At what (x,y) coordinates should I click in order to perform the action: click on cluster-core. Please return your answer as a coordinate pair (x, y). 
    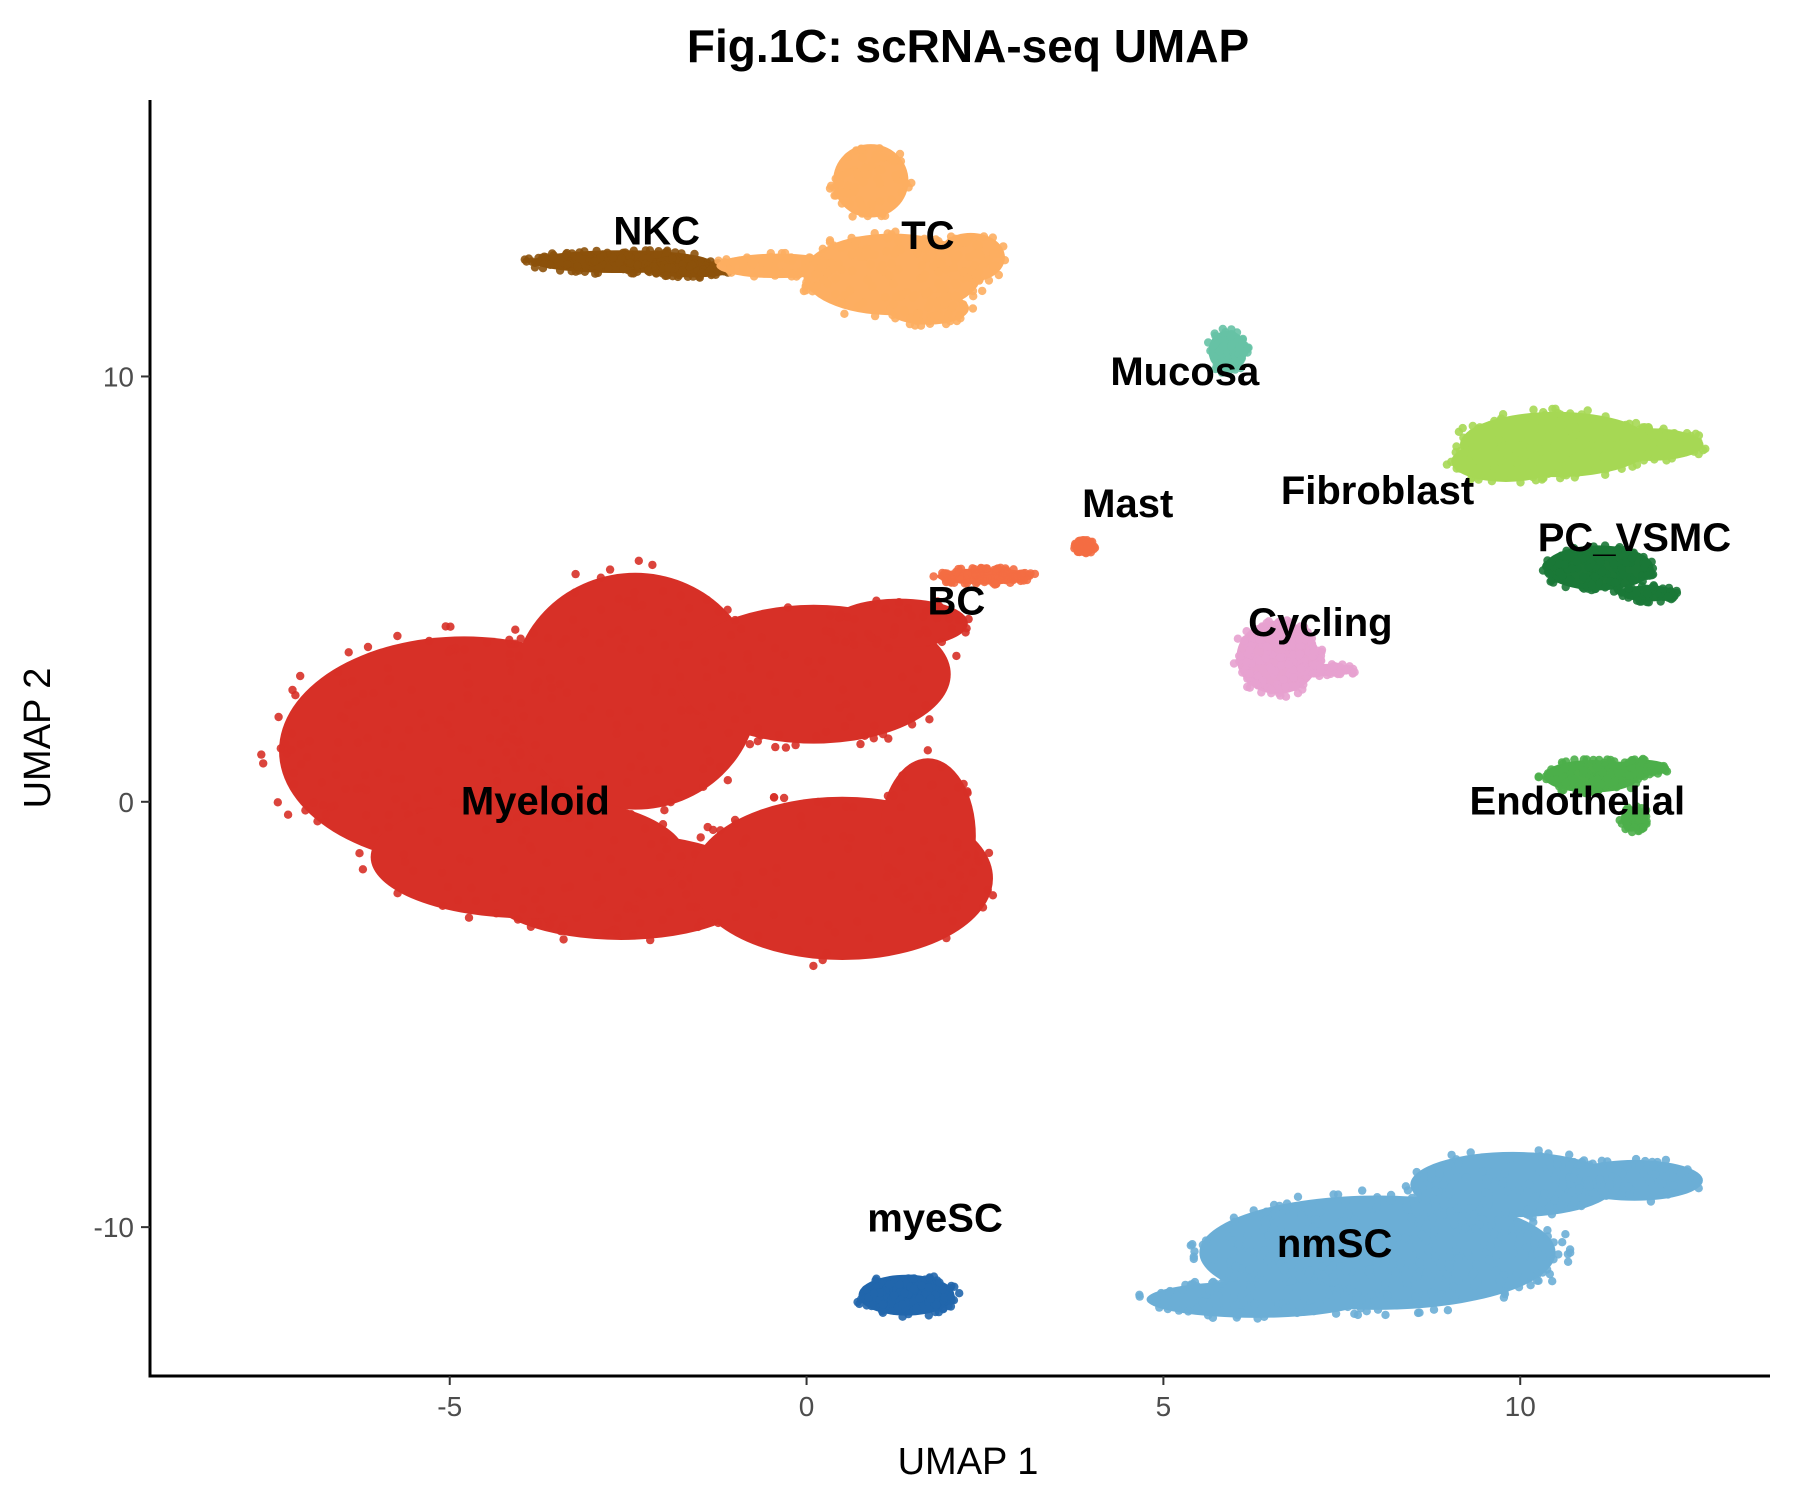
    Looking at the image, I should click on (927, 836).